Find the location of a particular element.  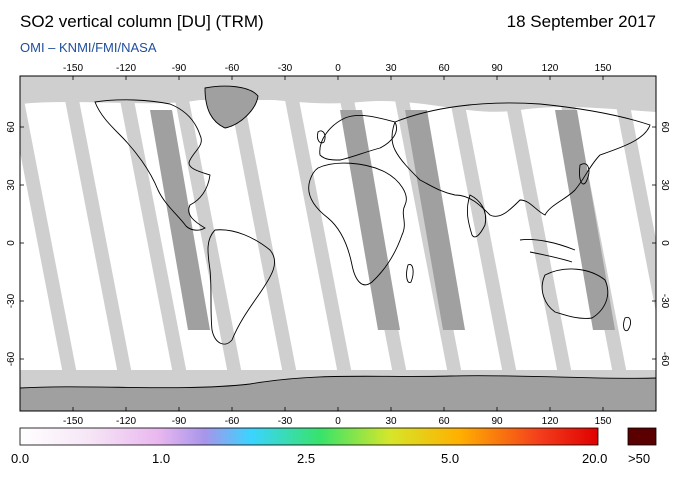

asia-outline is located at coordinates (521, 159).